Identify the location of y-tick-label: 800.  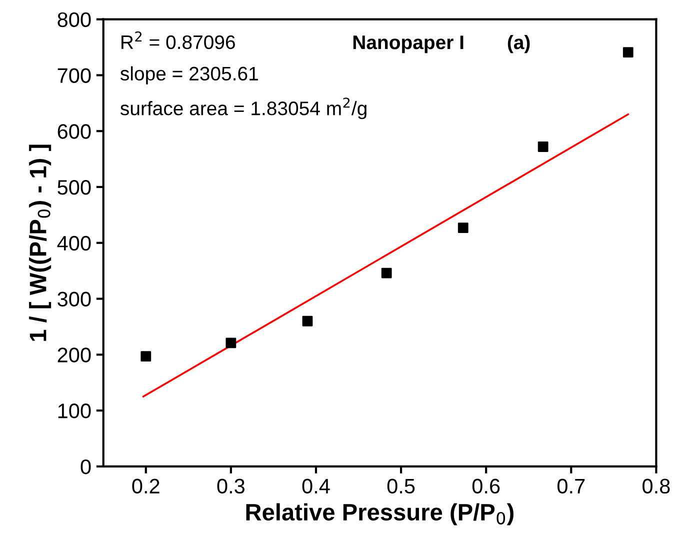
(74, 20).